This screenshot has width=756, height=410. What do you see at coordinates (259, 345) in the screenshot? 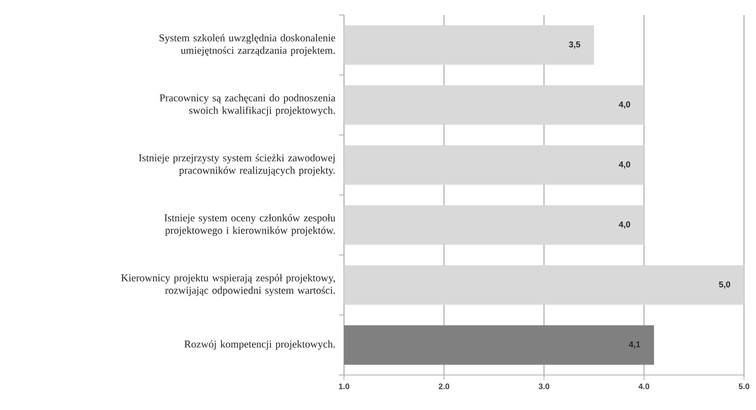
I see `y-tick-label: Rozwój kompetencji projektowych.` at bounding box center [259, 345].